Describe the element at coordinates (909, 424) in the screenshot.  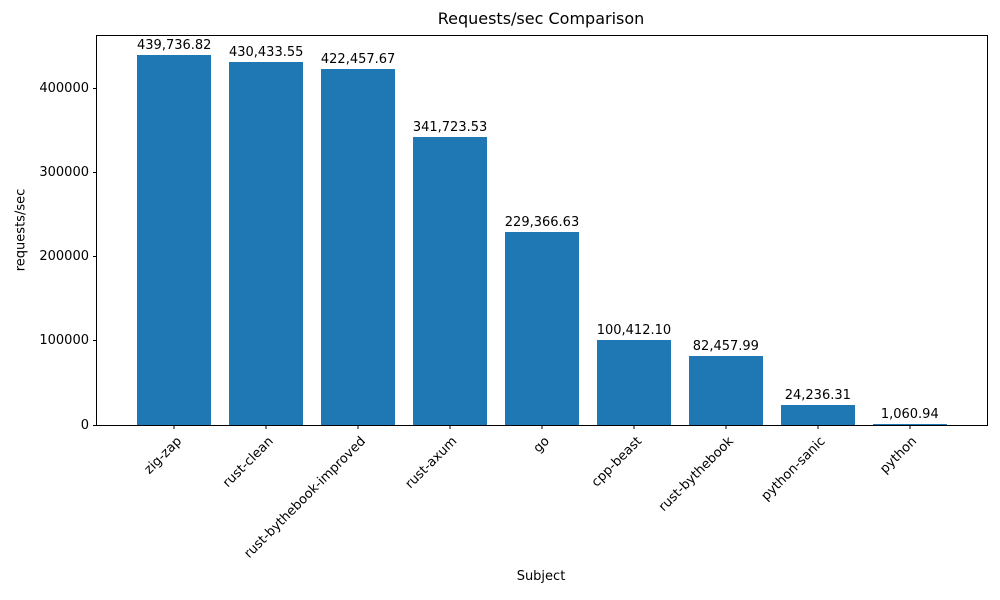
I see `bar-python` at that location.